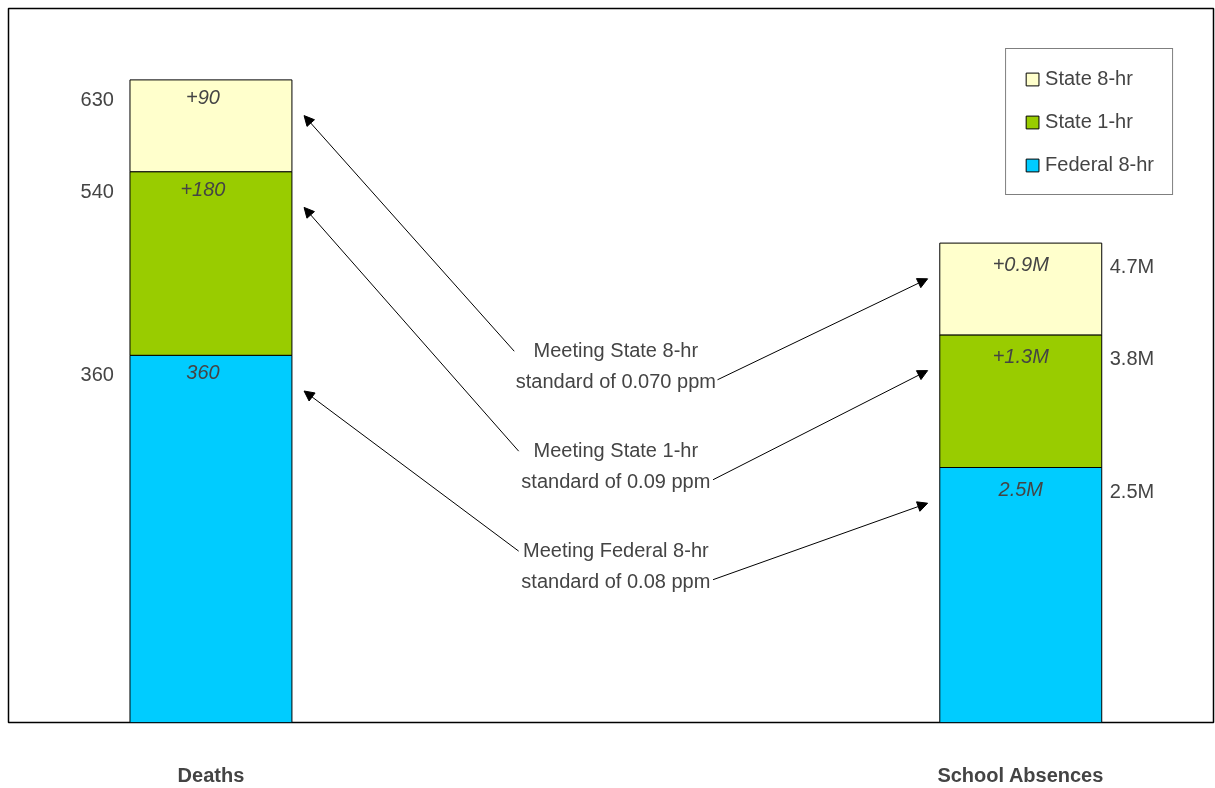 The image size is (1215, 788). What do you see at coordinates (1132, 357) in the screenshot?
I see `annotation: 3.8M` at bounding box center [1132, 357].